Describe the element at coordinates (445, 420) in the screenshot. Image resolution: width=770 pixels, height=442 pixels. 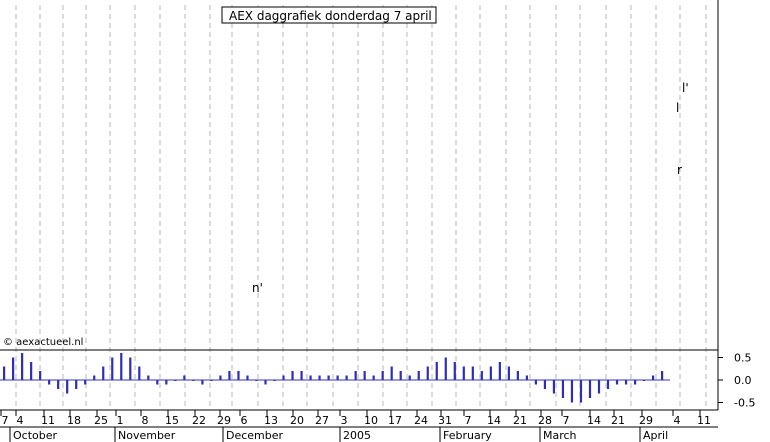
I see `x-day-label: 31` at that location.